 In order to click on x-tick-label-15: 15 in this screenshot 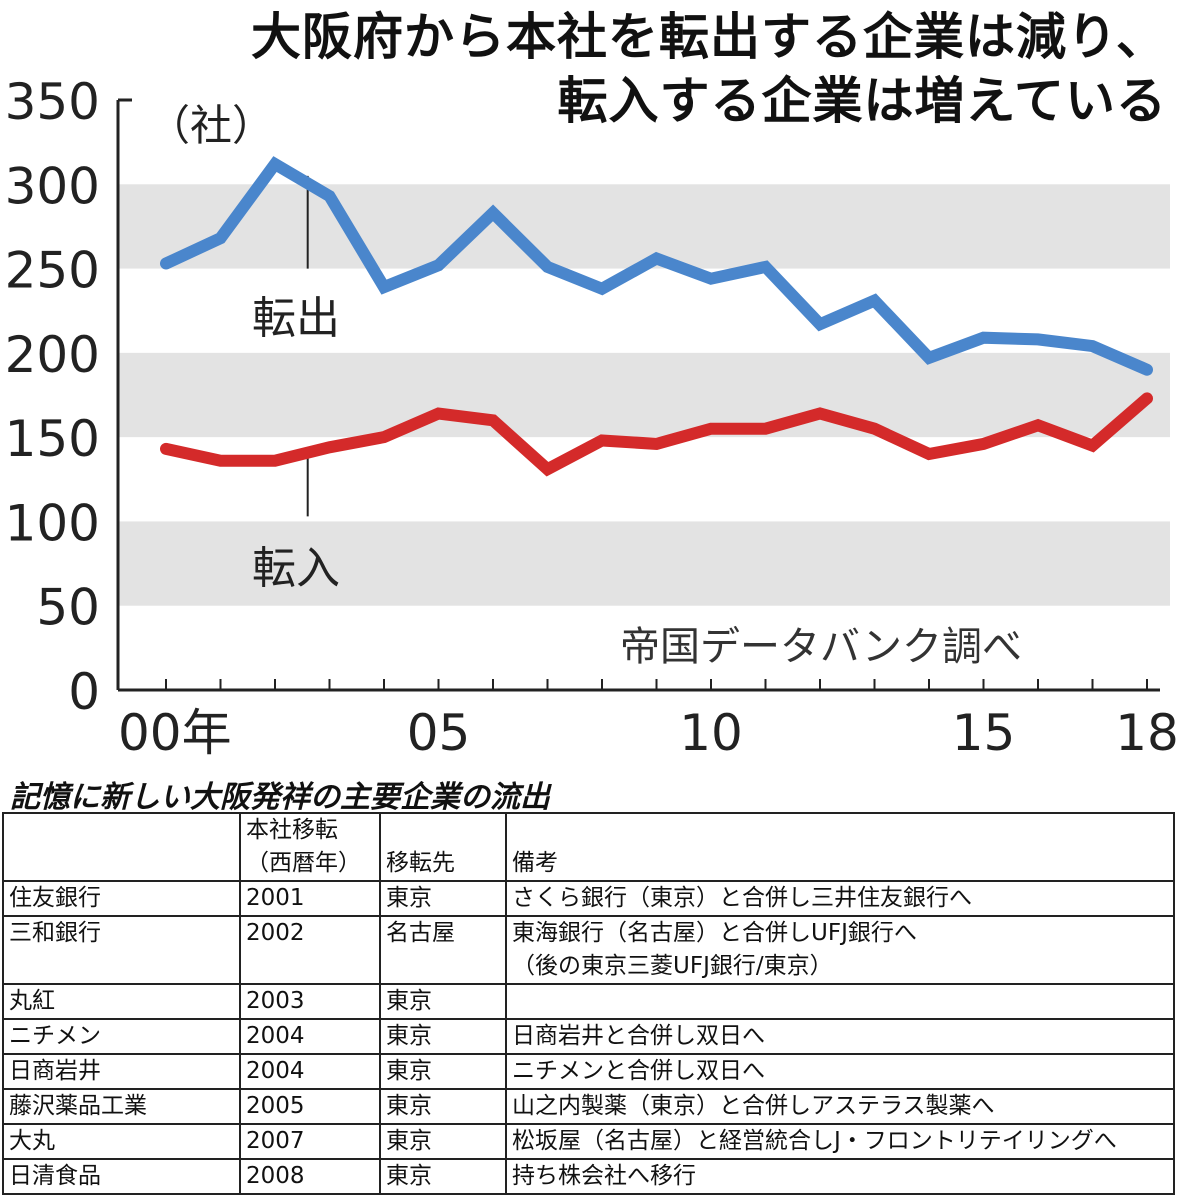, I will do `click(984, 733)`.